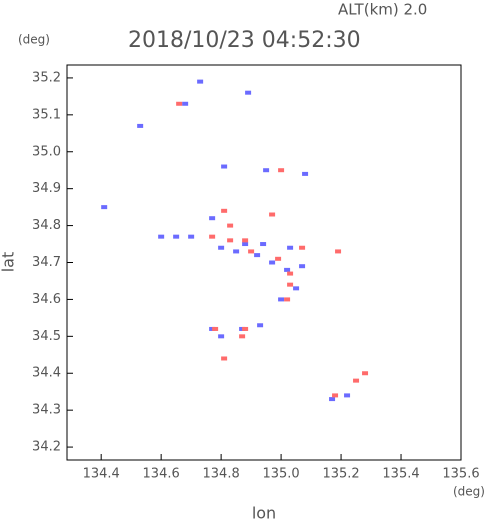  I want to click on y-tick-label: 35.2, so click(46, 77).